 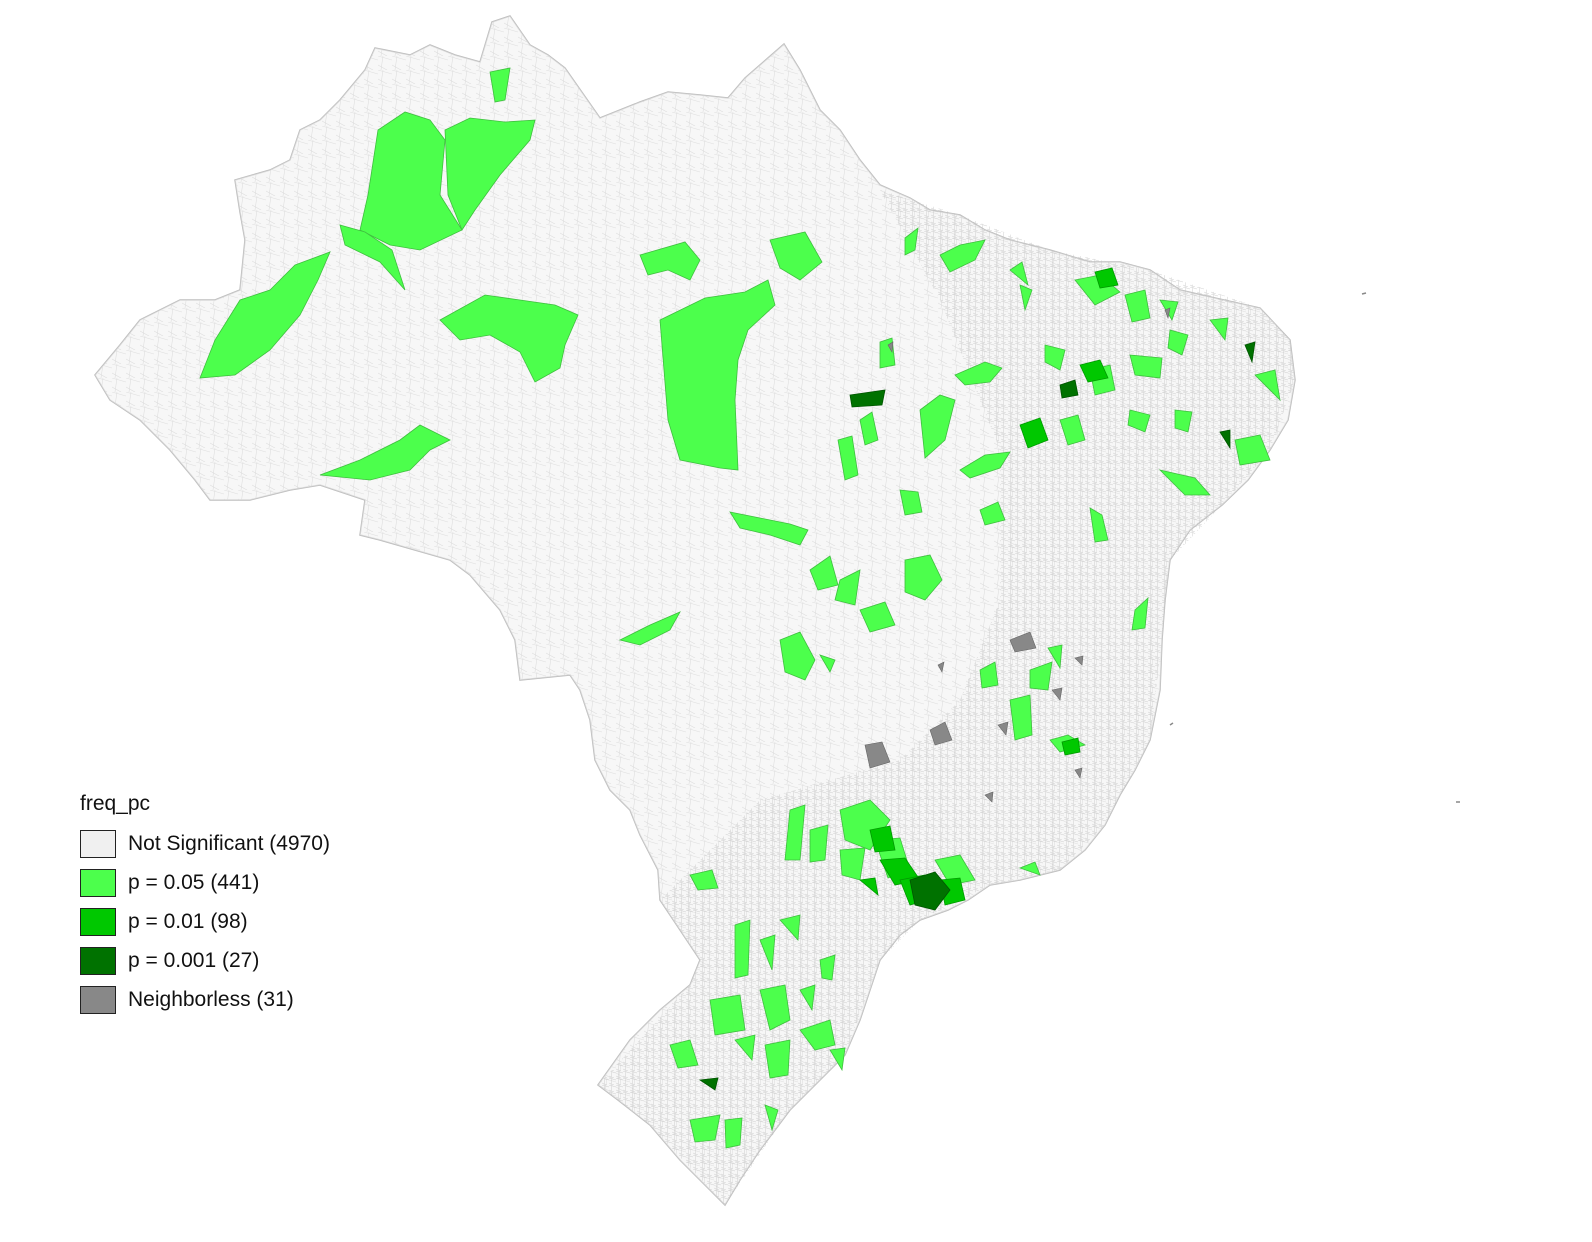 What do you see at coordinates (1017, 555) in the screenshot?
I see `neighborless-areas` at bounding box center [1017, 555].